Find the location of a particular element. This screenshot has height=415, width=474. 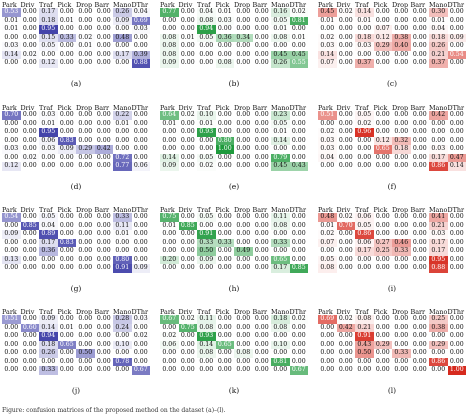

matrix-cell: 0.54 is located at coordinates (456, 54).